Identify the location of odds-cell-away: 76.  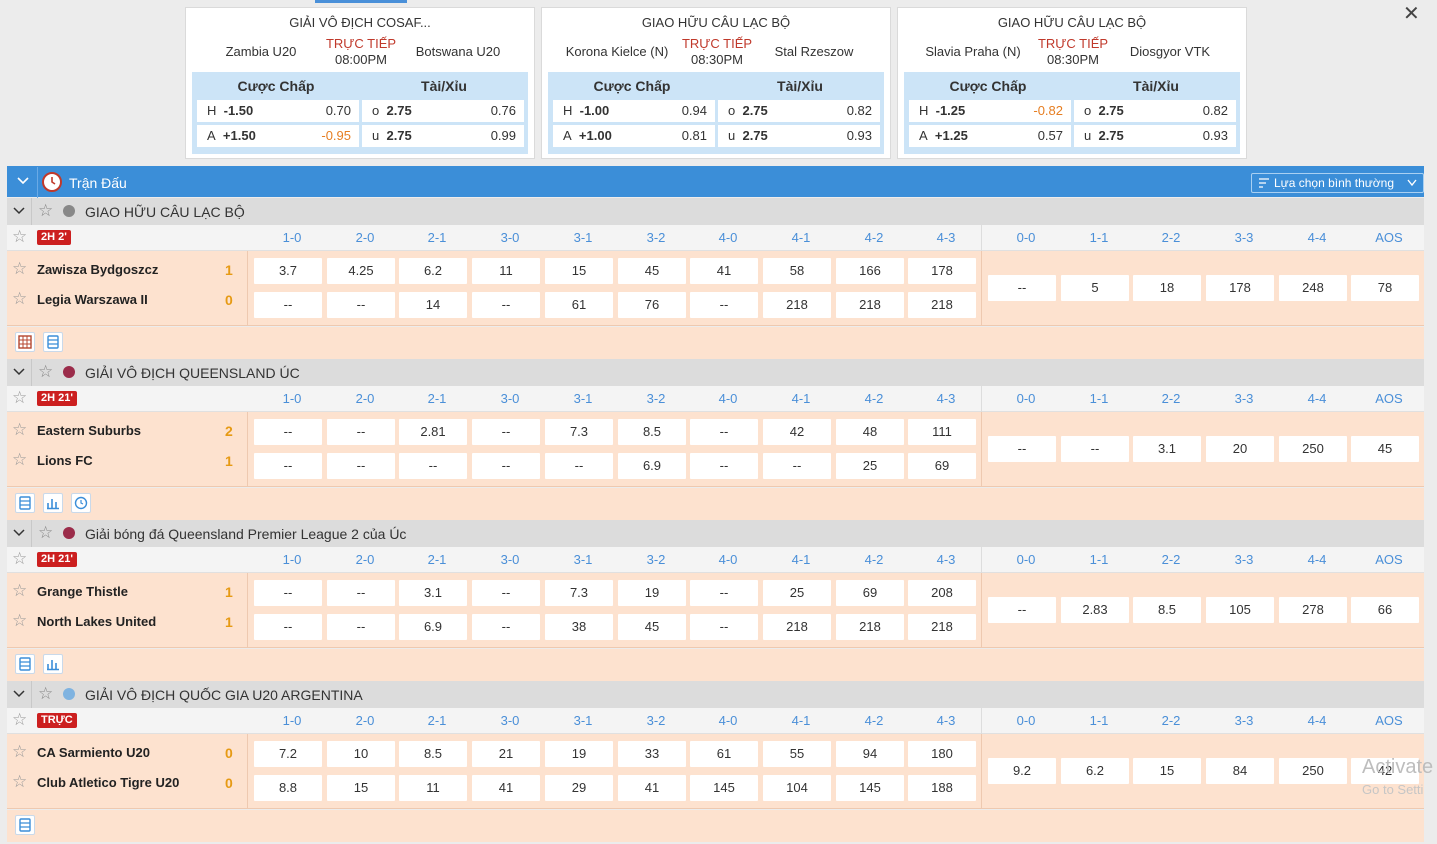
(652, 305).